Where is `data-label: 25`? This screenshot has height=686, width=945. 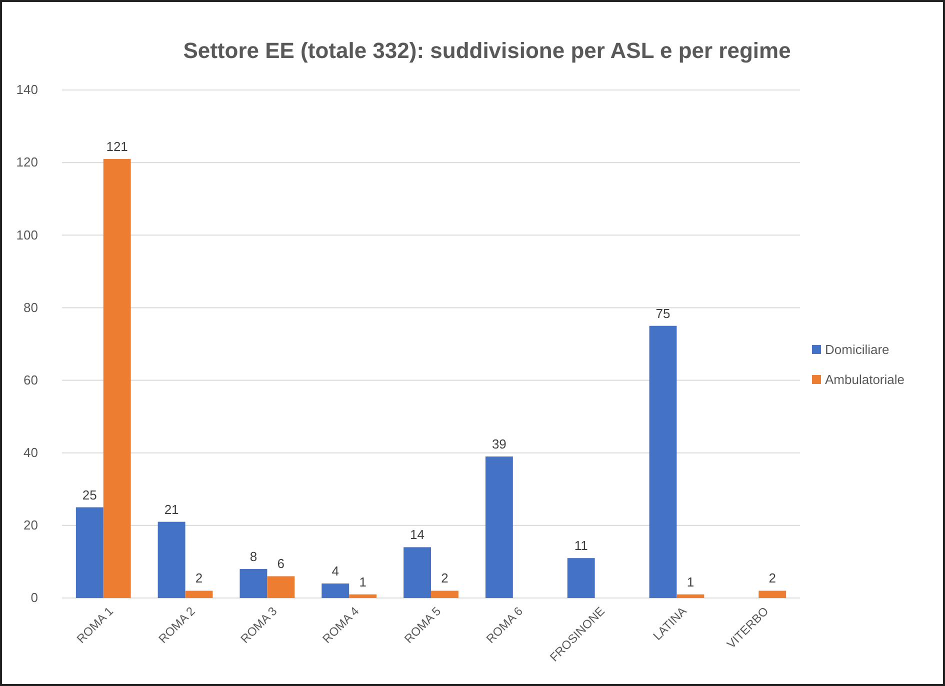 data-label: 25 is located at coordinates (89, 494).